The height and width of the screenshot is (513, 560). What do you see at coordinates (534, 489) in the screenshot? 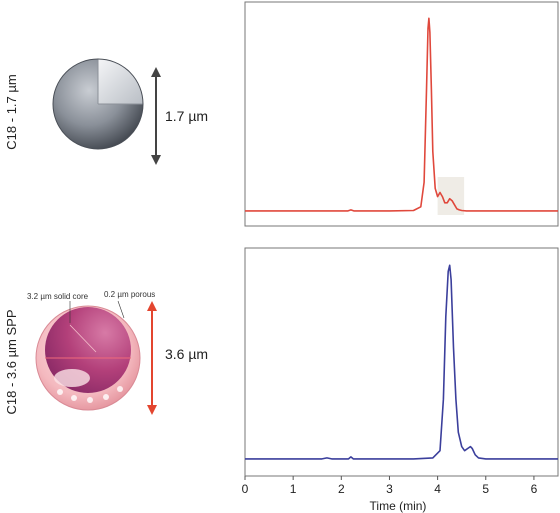
I see `x-tick-label: 6` at bounding box center [534, 489].